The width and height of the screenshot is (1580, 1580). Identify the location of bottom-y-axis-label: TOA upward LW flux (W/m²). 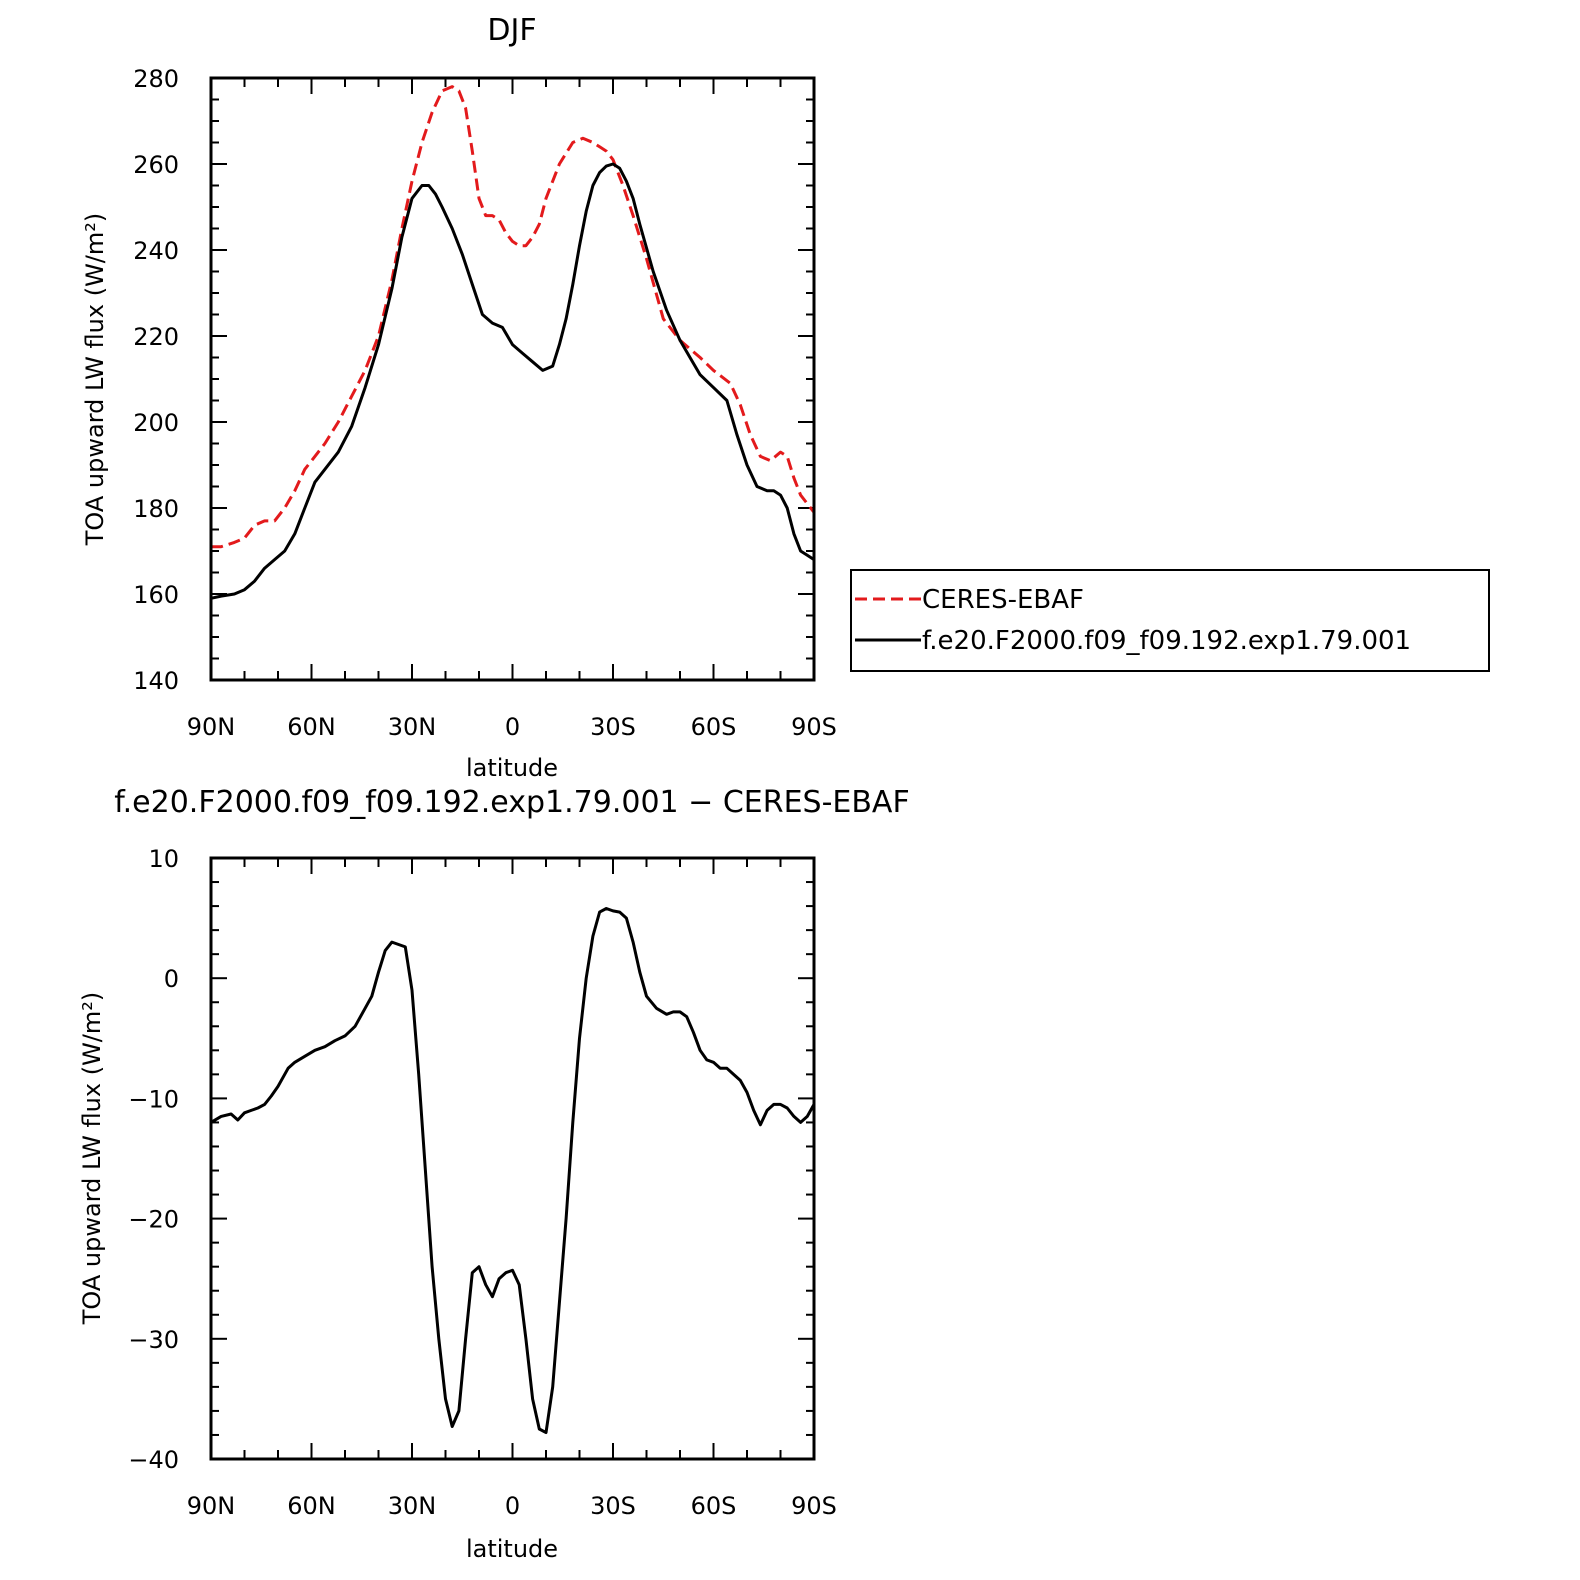
(92, 1159).